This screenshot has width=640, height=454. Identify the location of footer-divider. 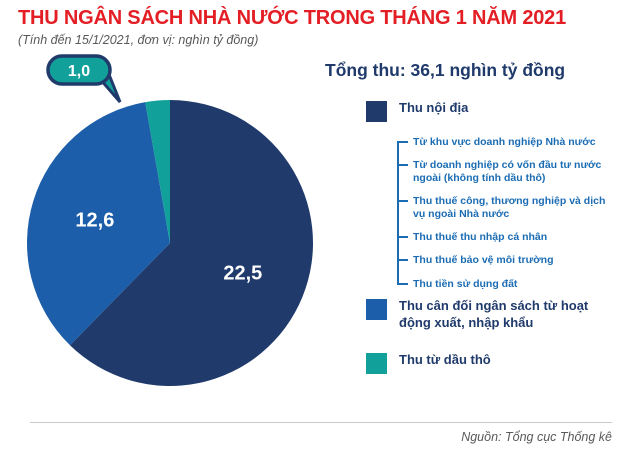
(321, 422).